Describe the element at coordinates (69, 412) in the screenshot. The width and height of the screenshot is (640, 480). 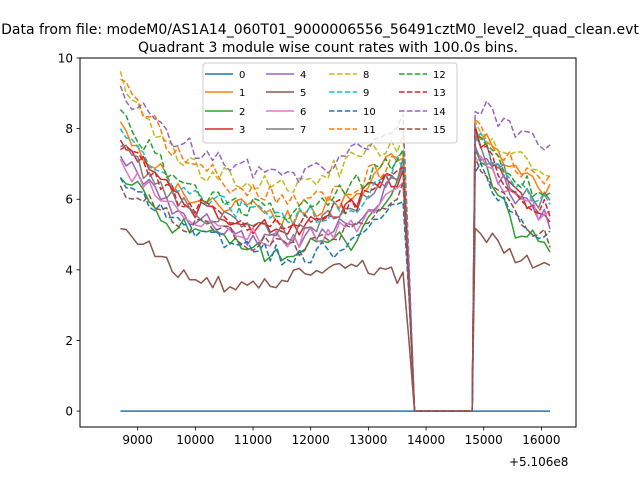
I see `y-tick-label: 0` at that location.